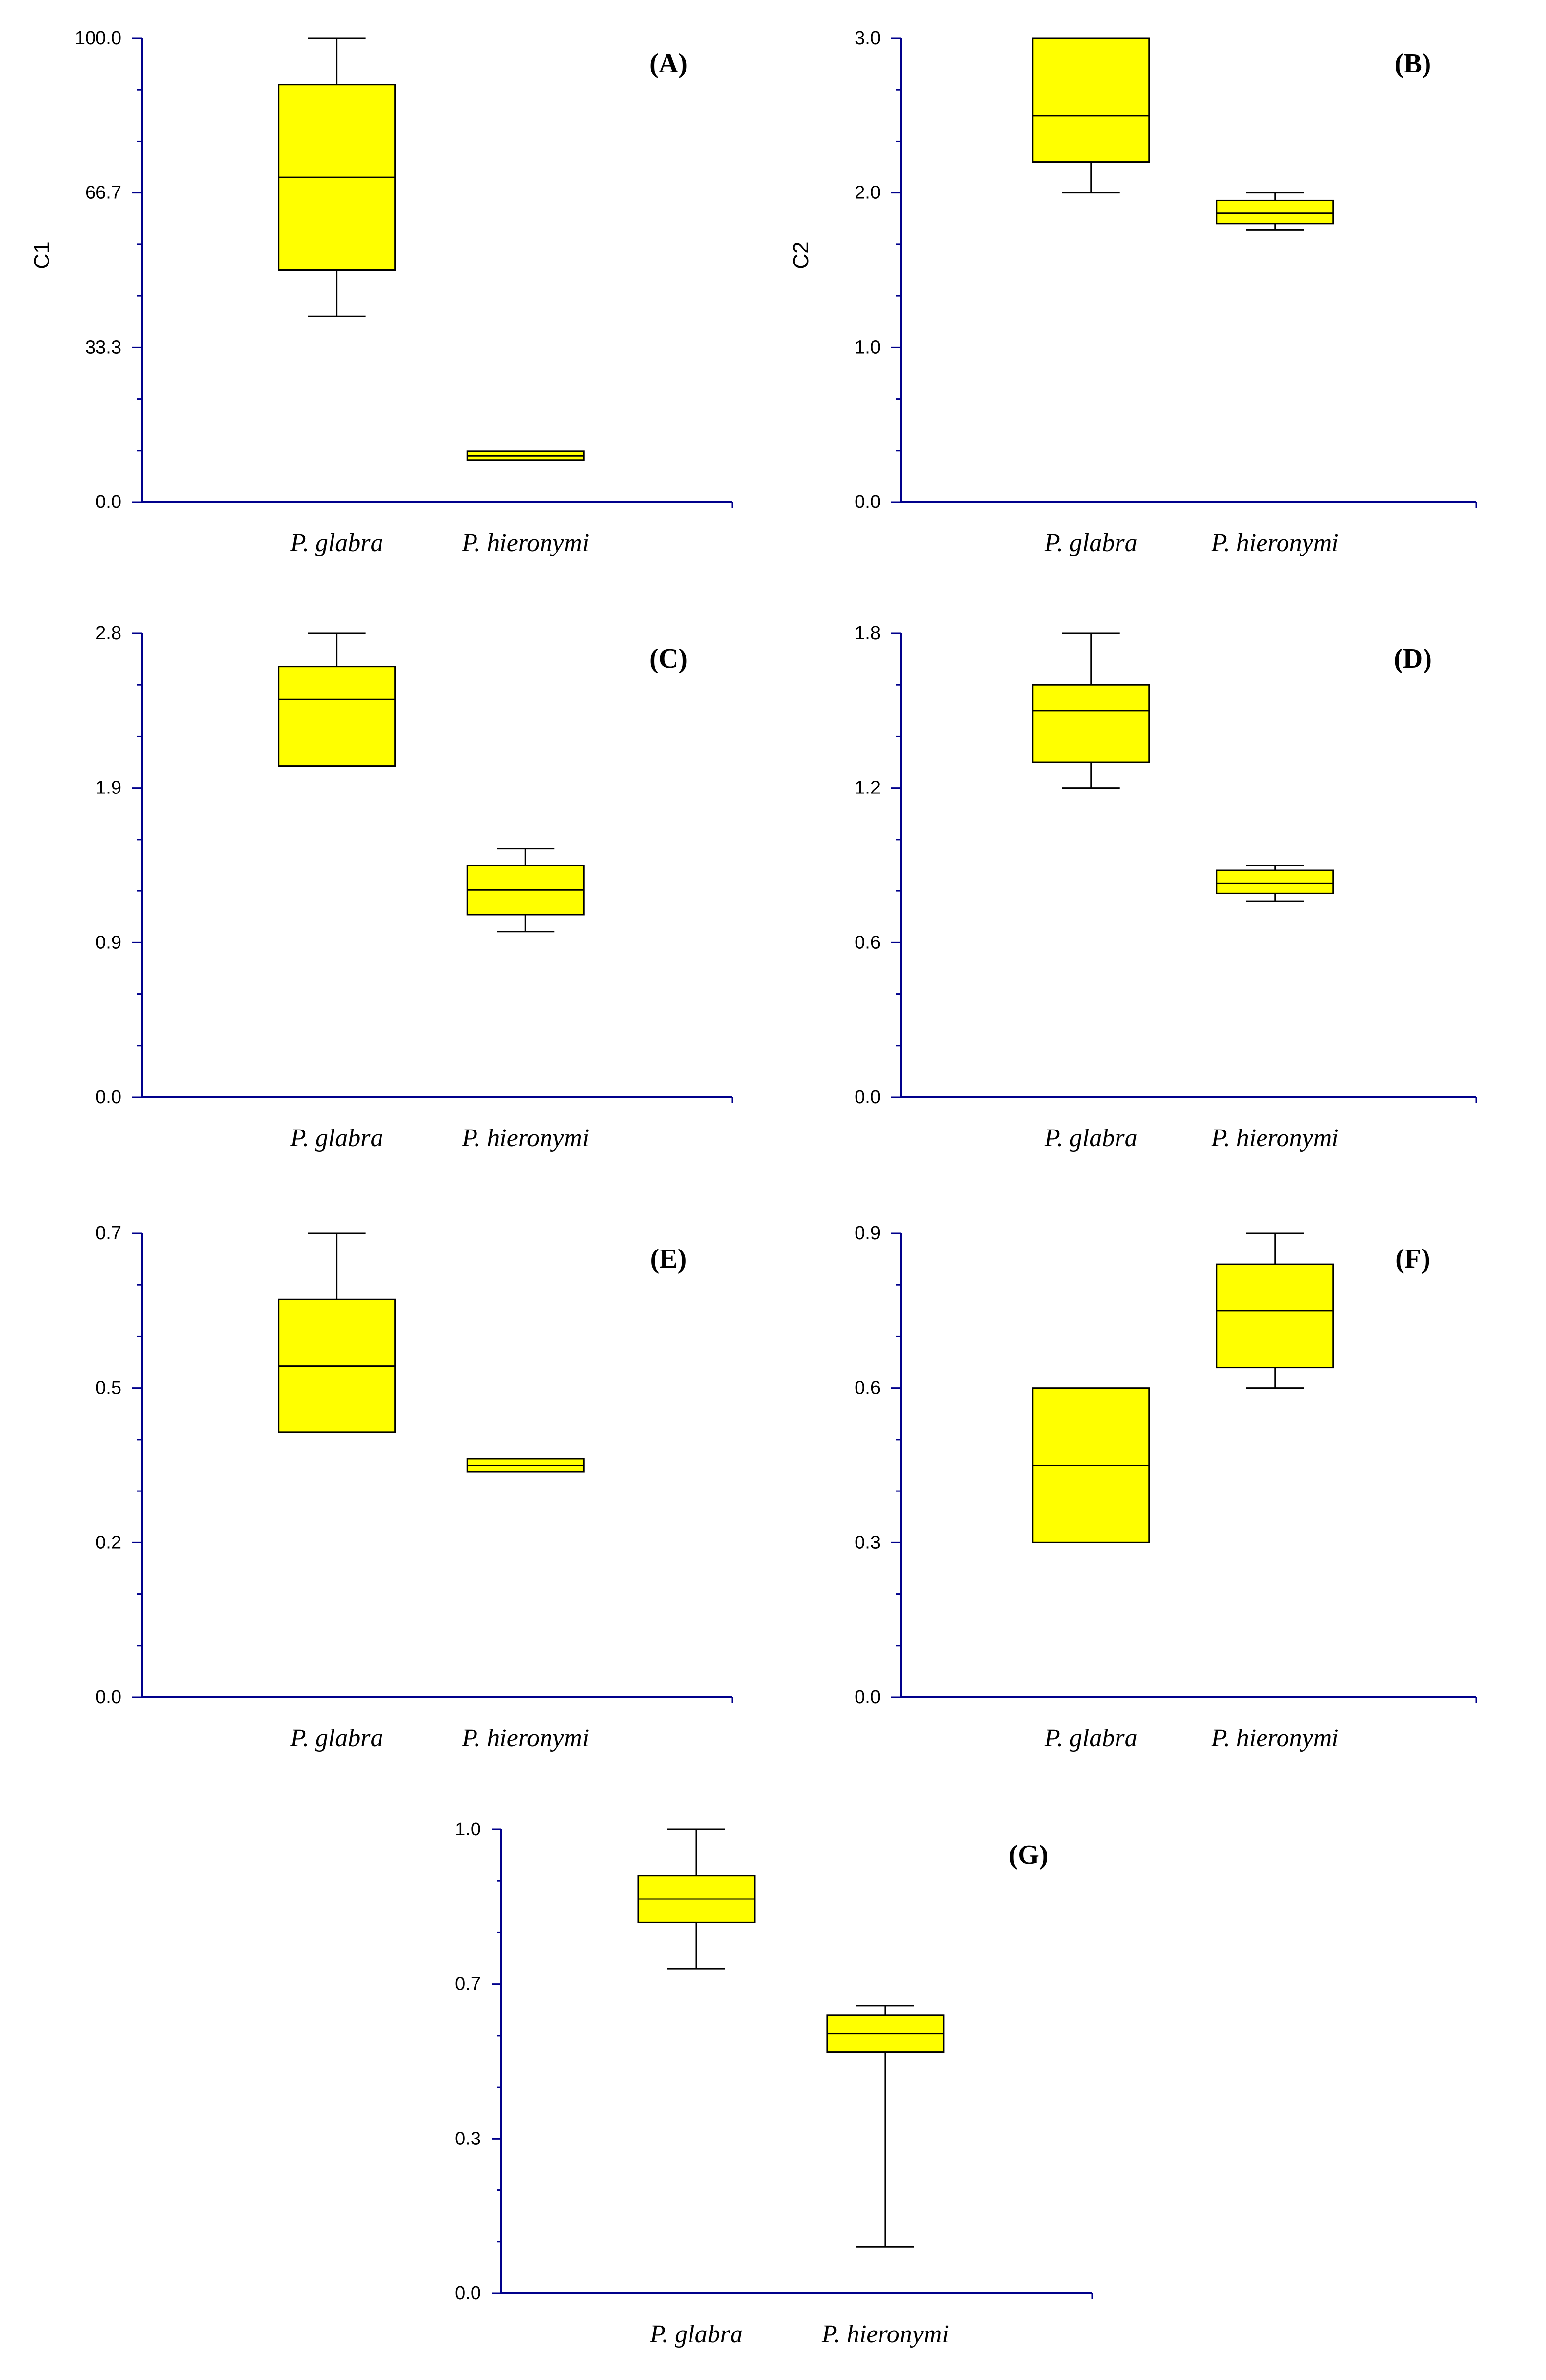 The width and height of the screenshot is (1546, 2380). Describe the element at coordinates (1166, 887) in the screenshot. I see `chart-panel-4: 0.0 0.6 1.2 1.8 (D) P. glabra P. hieronymi` at that location.